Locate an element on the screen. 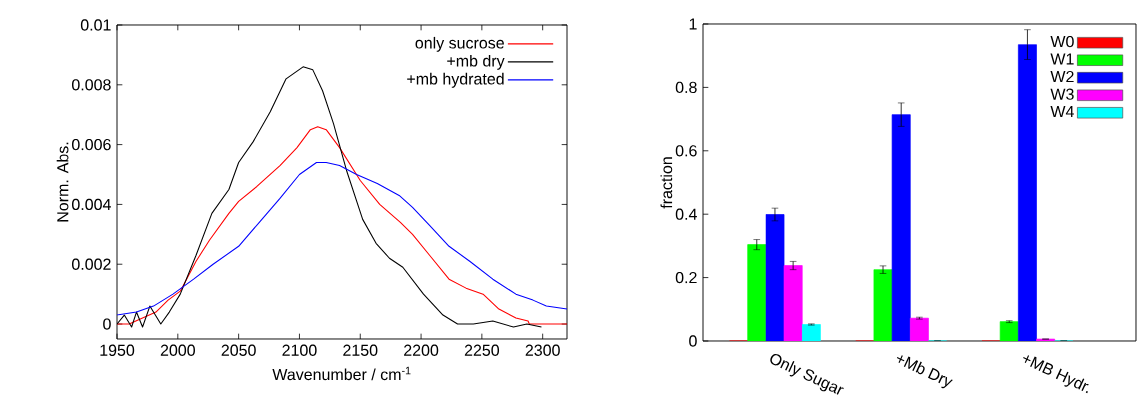  x-tick-label: +MB Hydr. is located at coordinates (1056, 374).